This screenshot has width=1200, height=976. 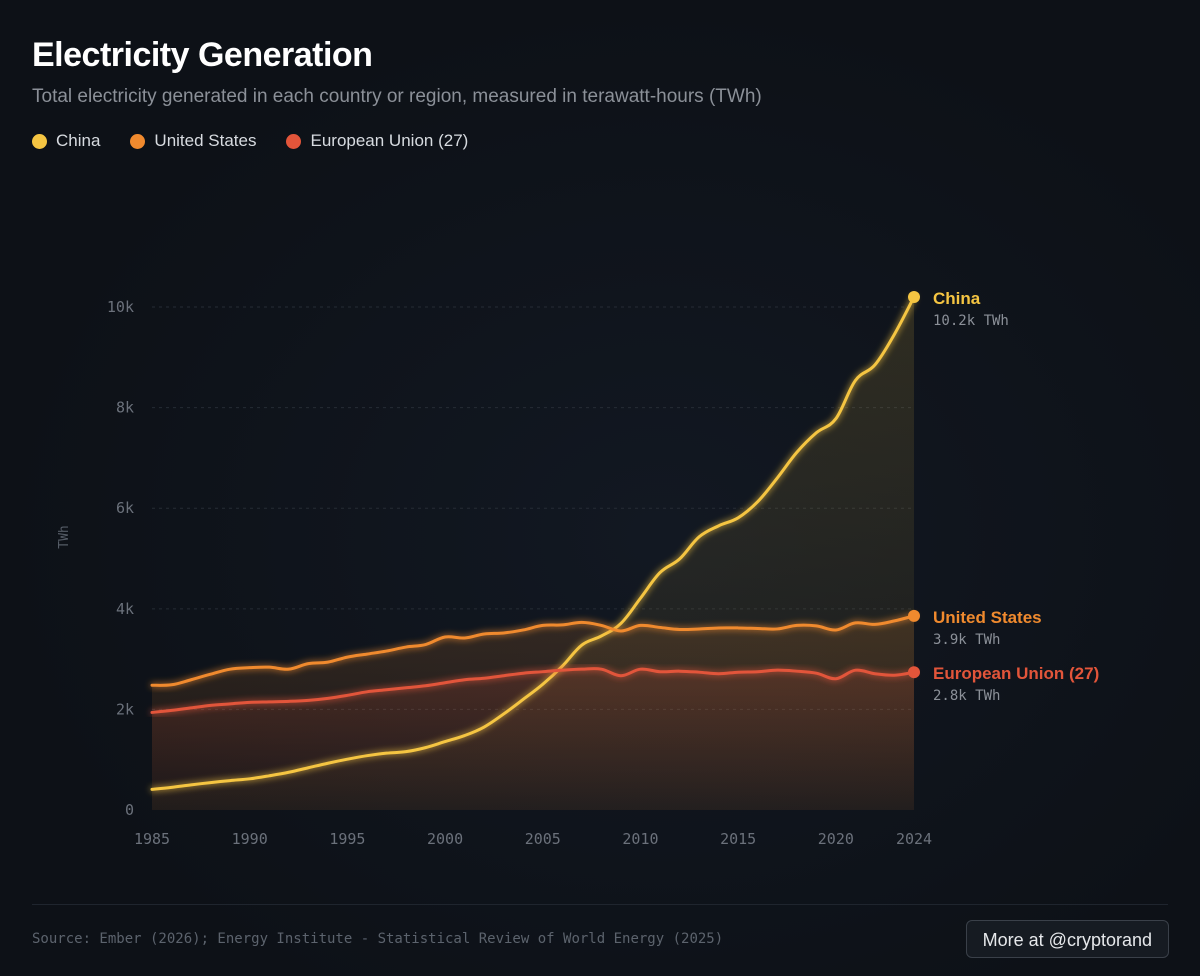 What do you see at coordinates (533, 690) in the screenshot?
I see `series-line-european-union-27-` at bounding box center [533, 690].